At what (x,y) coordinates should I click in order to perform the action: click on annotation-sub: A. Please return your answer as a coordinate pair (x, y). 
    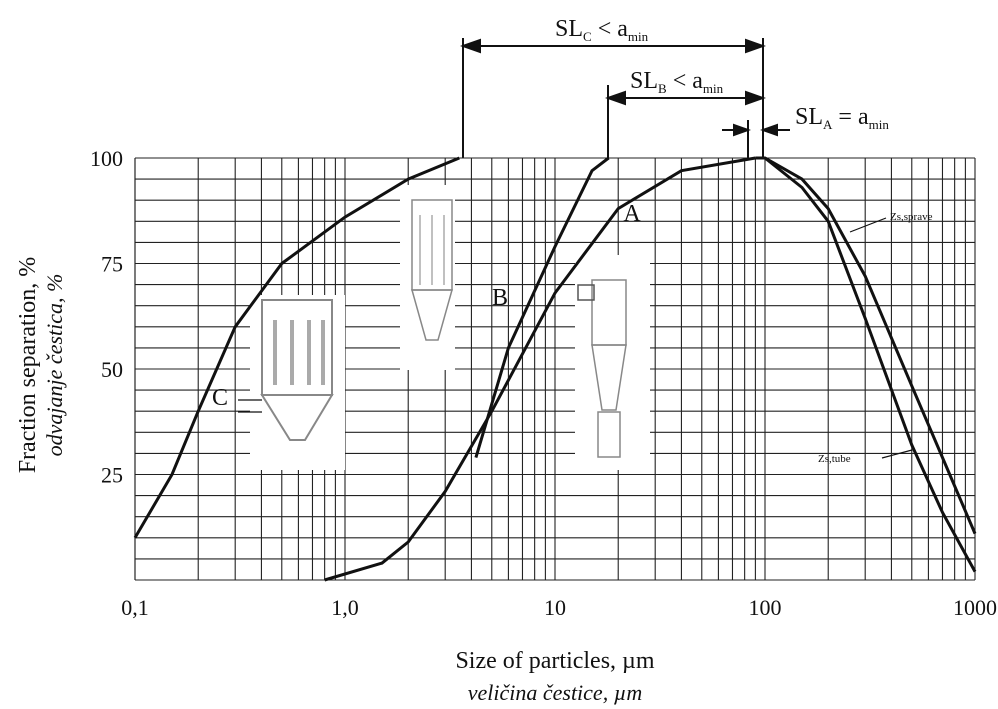
    Looking at the image, I should click on (828, 124).